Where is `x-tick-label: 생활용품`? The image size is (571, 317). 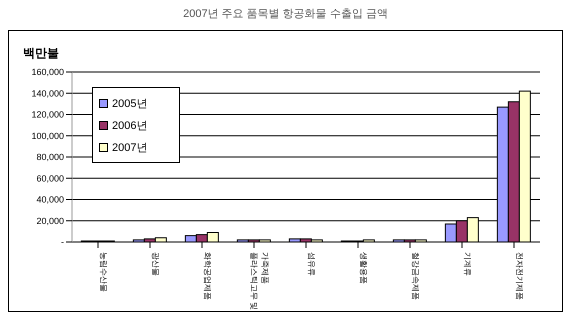 x-tick-label: 생활용품 is located at coordinates (363, 268).